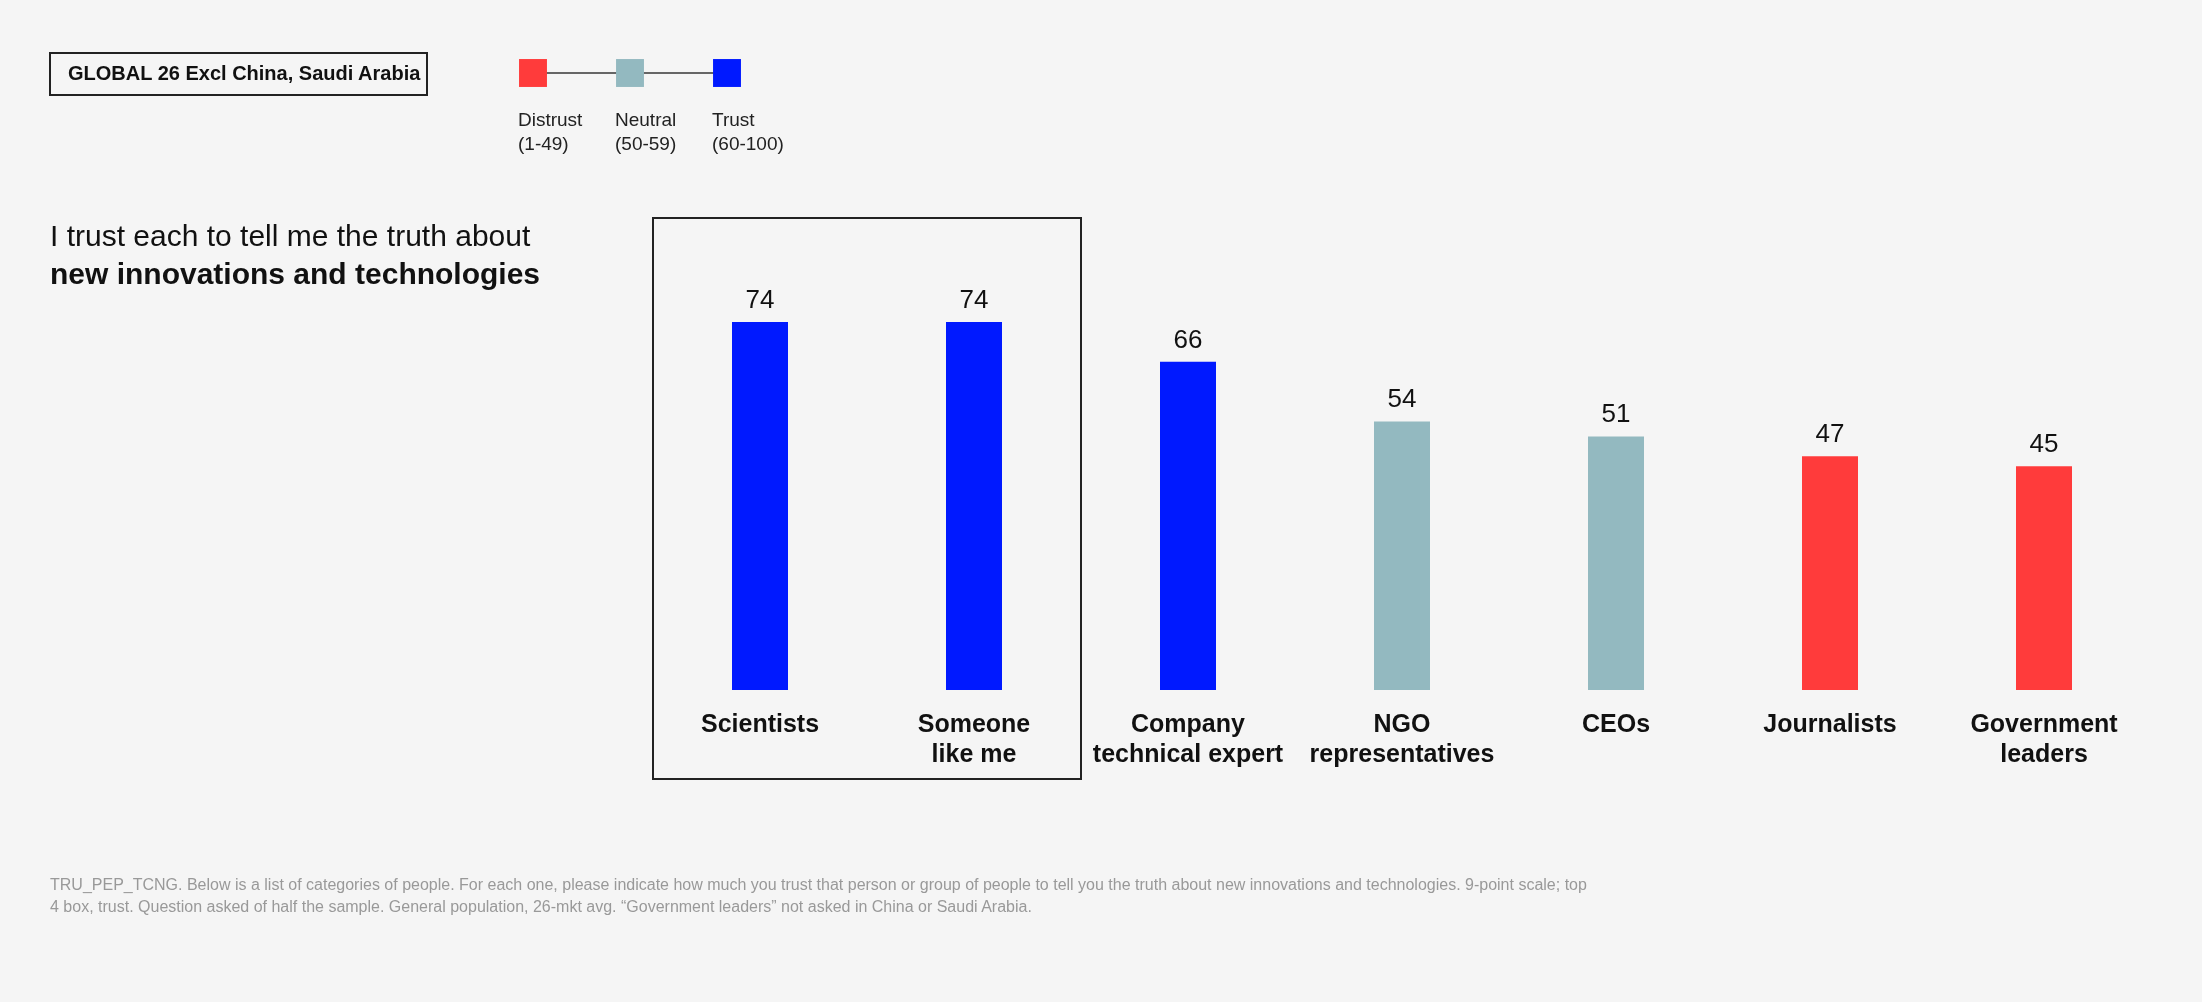 The image size is (2202, 1002). I want to click on legend-label: Trust (60-100), so click(748, 131).